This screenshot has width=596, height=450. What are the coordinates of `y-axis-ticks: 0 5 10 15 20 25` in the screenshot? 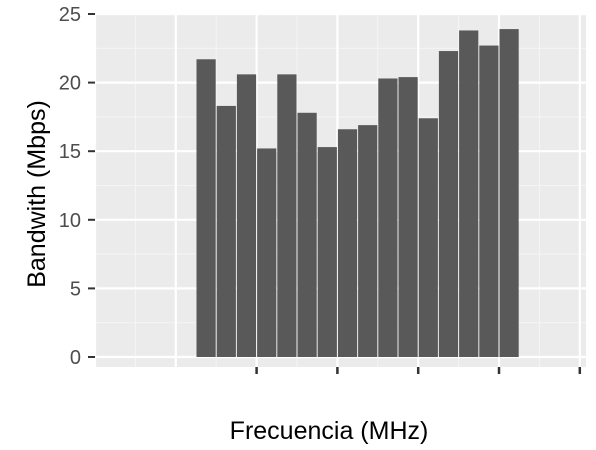 It's located at (77, 186).